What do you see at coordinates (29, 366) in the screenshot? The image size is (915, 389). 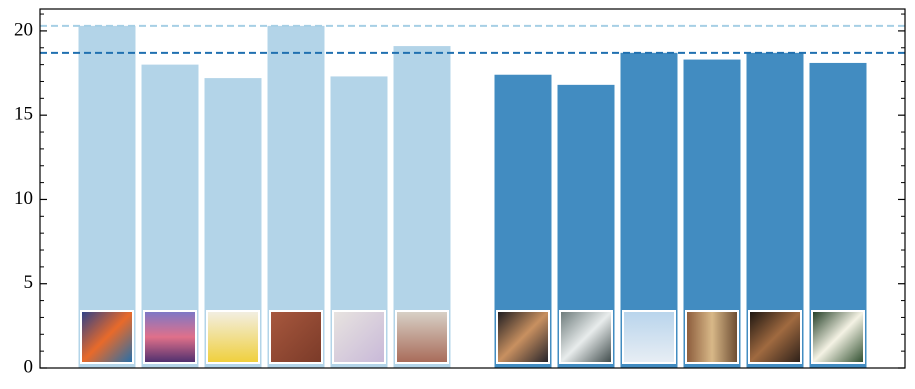 I see `y-tick-label: 0` at bounding box center [29, 366].